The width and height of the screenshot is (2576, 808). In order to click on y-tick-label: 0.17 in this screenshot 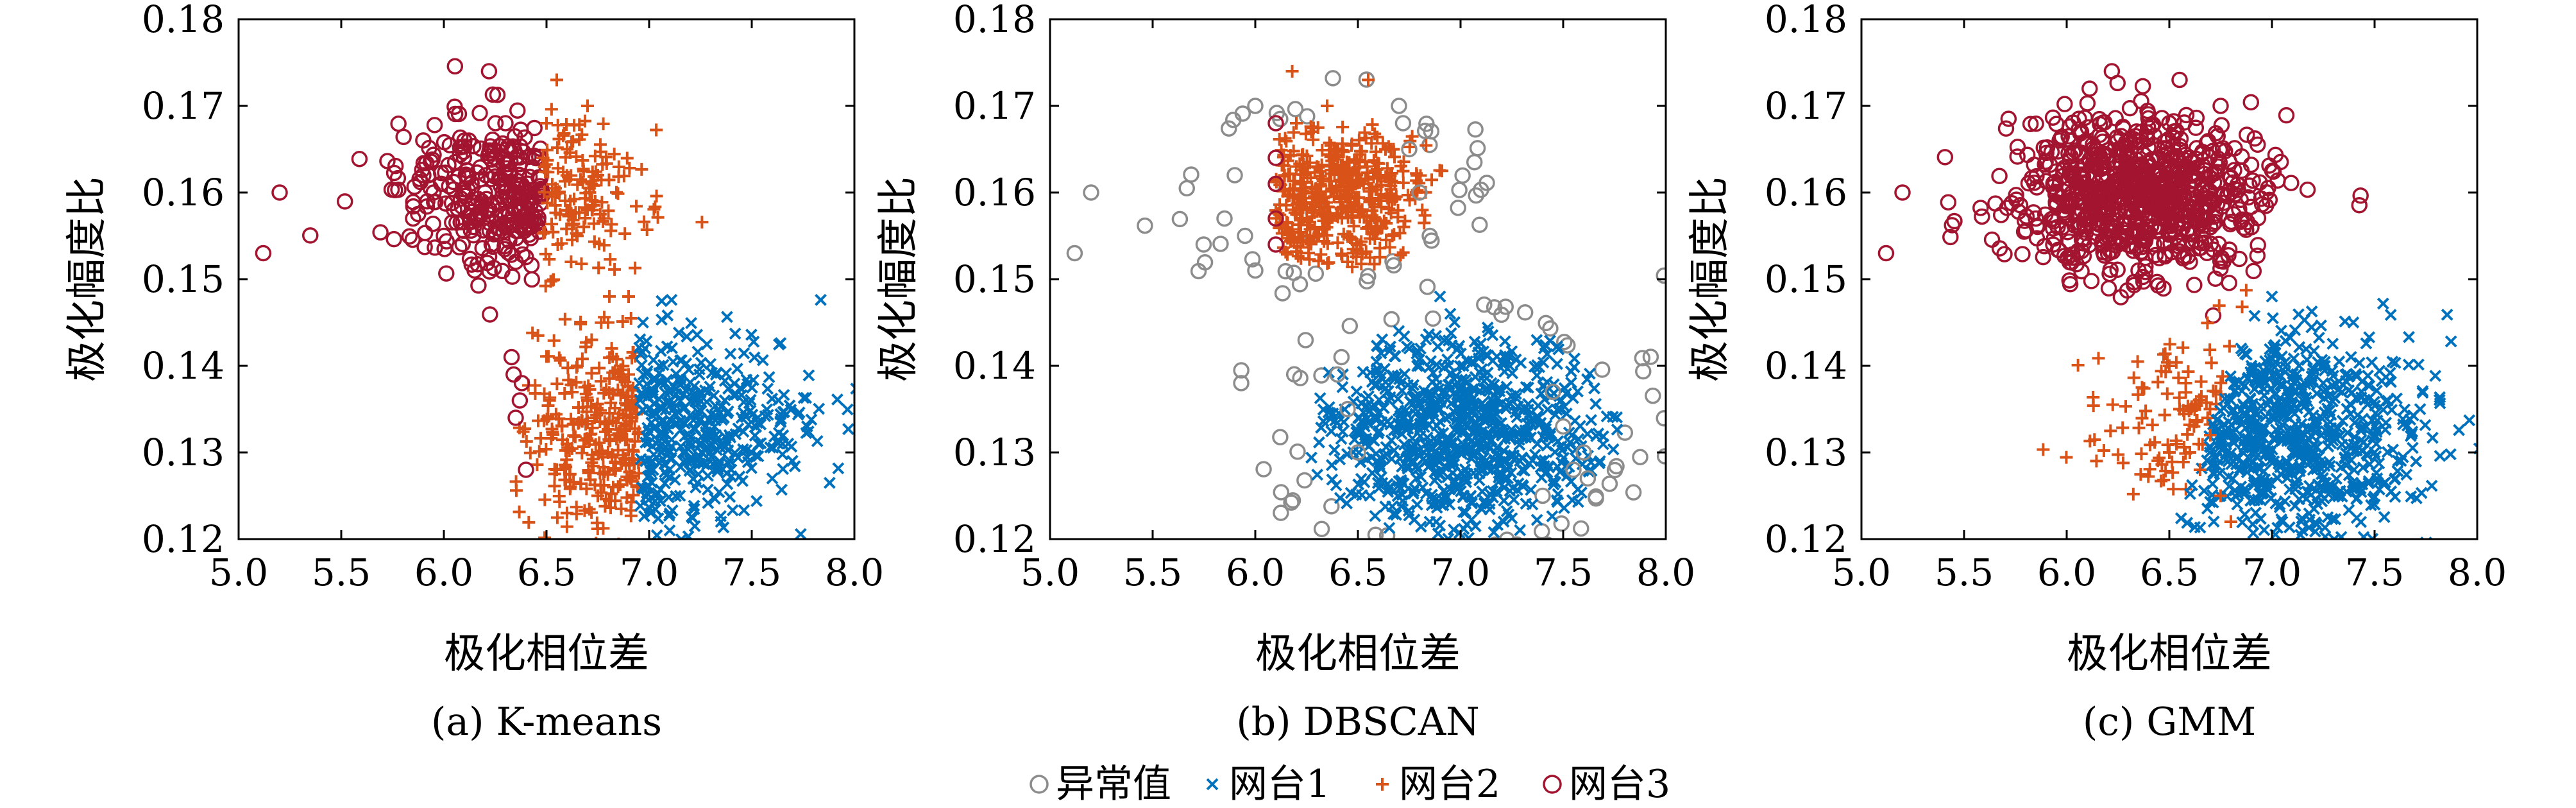, I will do `click(183, 106)`.